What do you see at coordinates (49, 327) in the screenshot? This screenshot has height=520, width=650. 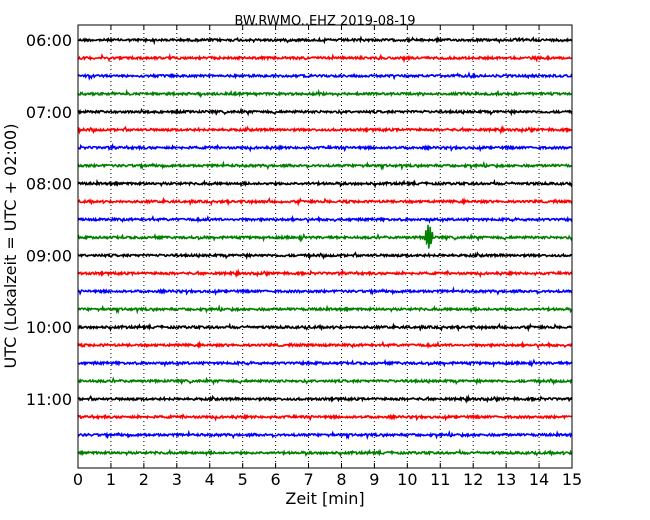 I see `y-tick-label: 10:00` at bounding box center [49, 327].